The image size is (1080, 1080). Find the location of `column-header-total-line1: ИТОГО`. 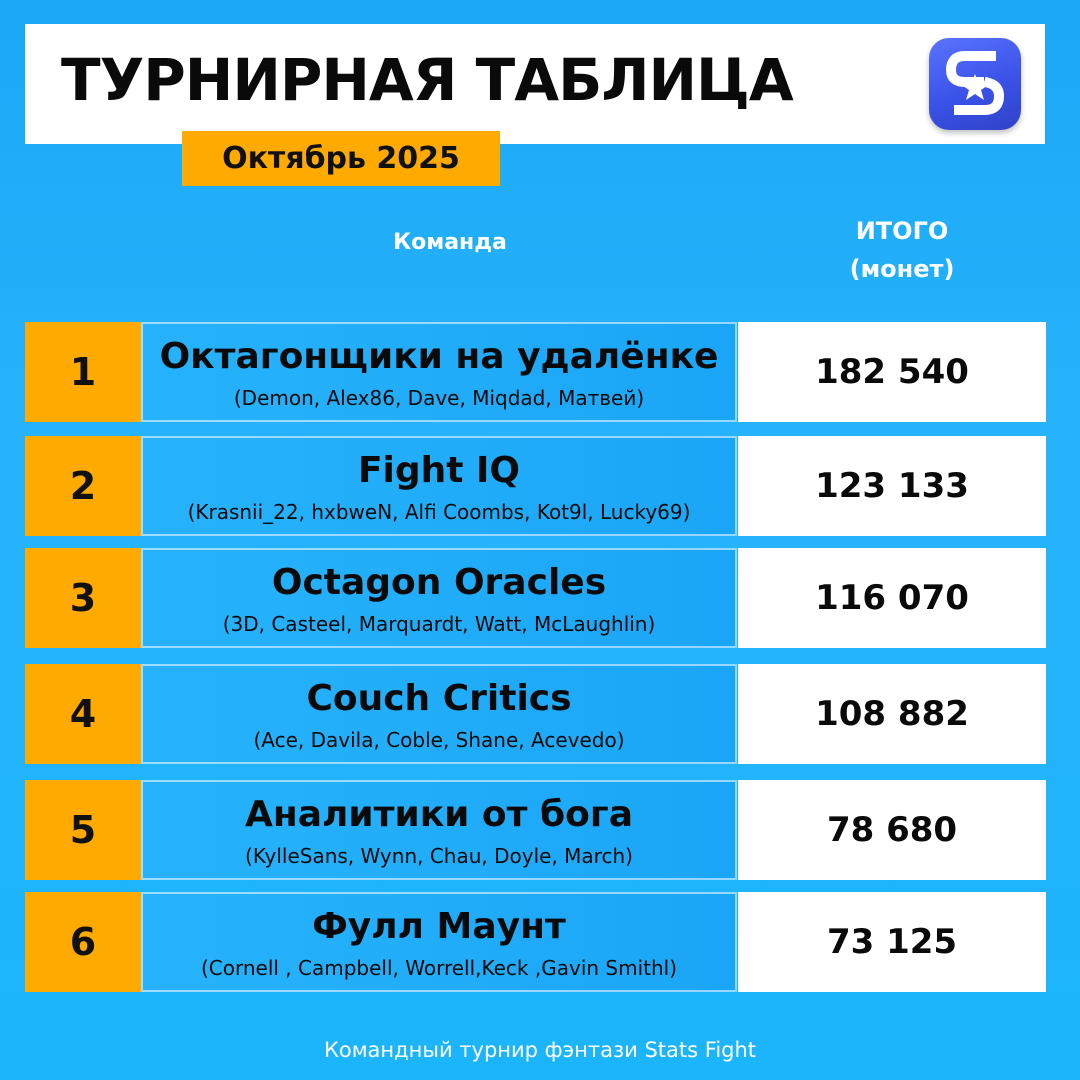

column-header-total-line1: ИТОГО is located at coordinates (902, 231).